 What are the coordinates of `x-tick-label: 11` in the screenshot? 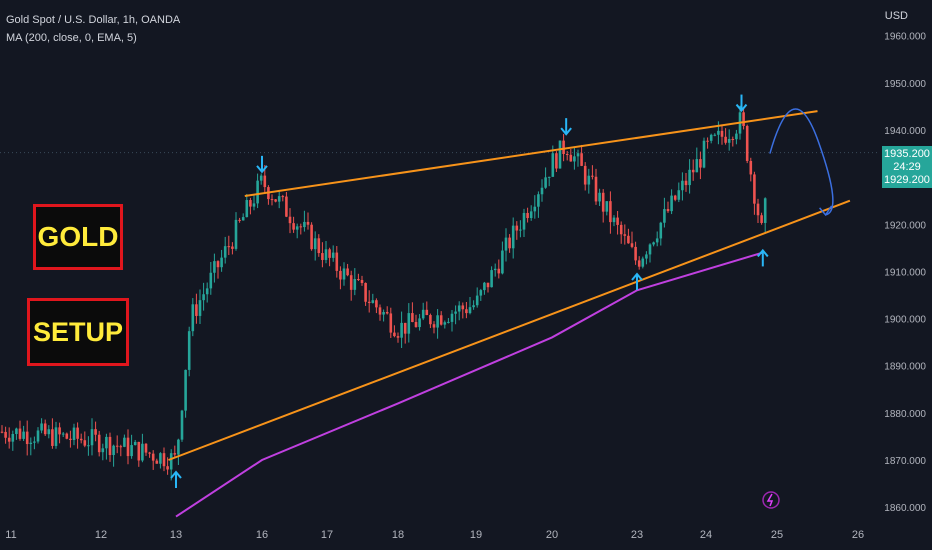 It's located at (10, 535).